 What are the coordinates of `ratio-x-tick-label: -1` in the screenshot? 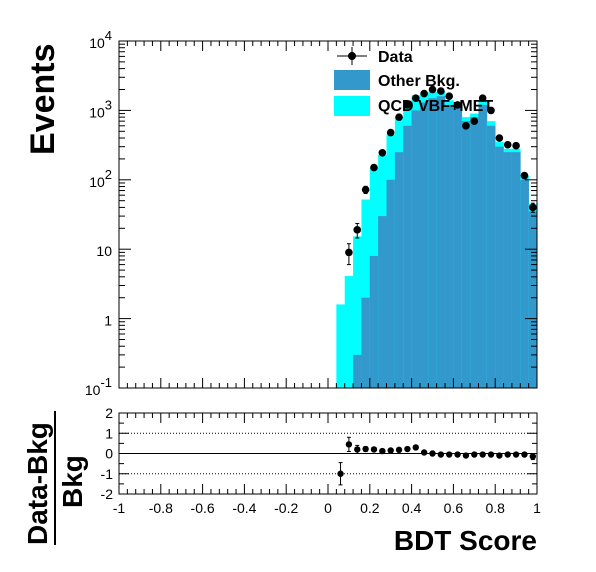 It's located at (119, 508).